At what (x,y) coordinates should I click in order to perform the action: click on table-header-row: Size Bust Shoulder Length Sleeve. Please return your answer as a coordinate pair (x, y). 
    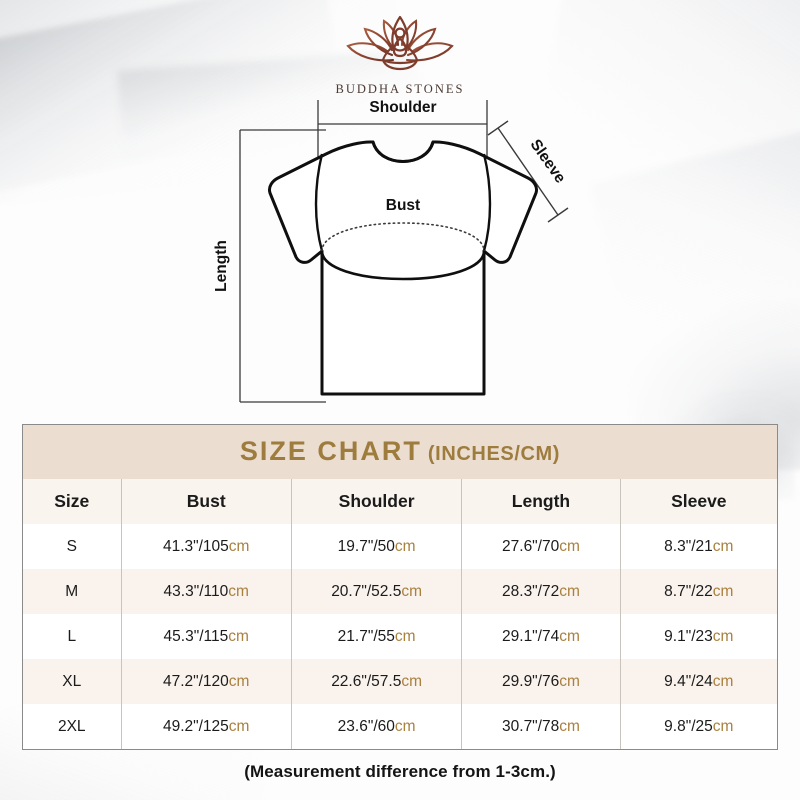
    Looking at the image, I should click on (400, 501).